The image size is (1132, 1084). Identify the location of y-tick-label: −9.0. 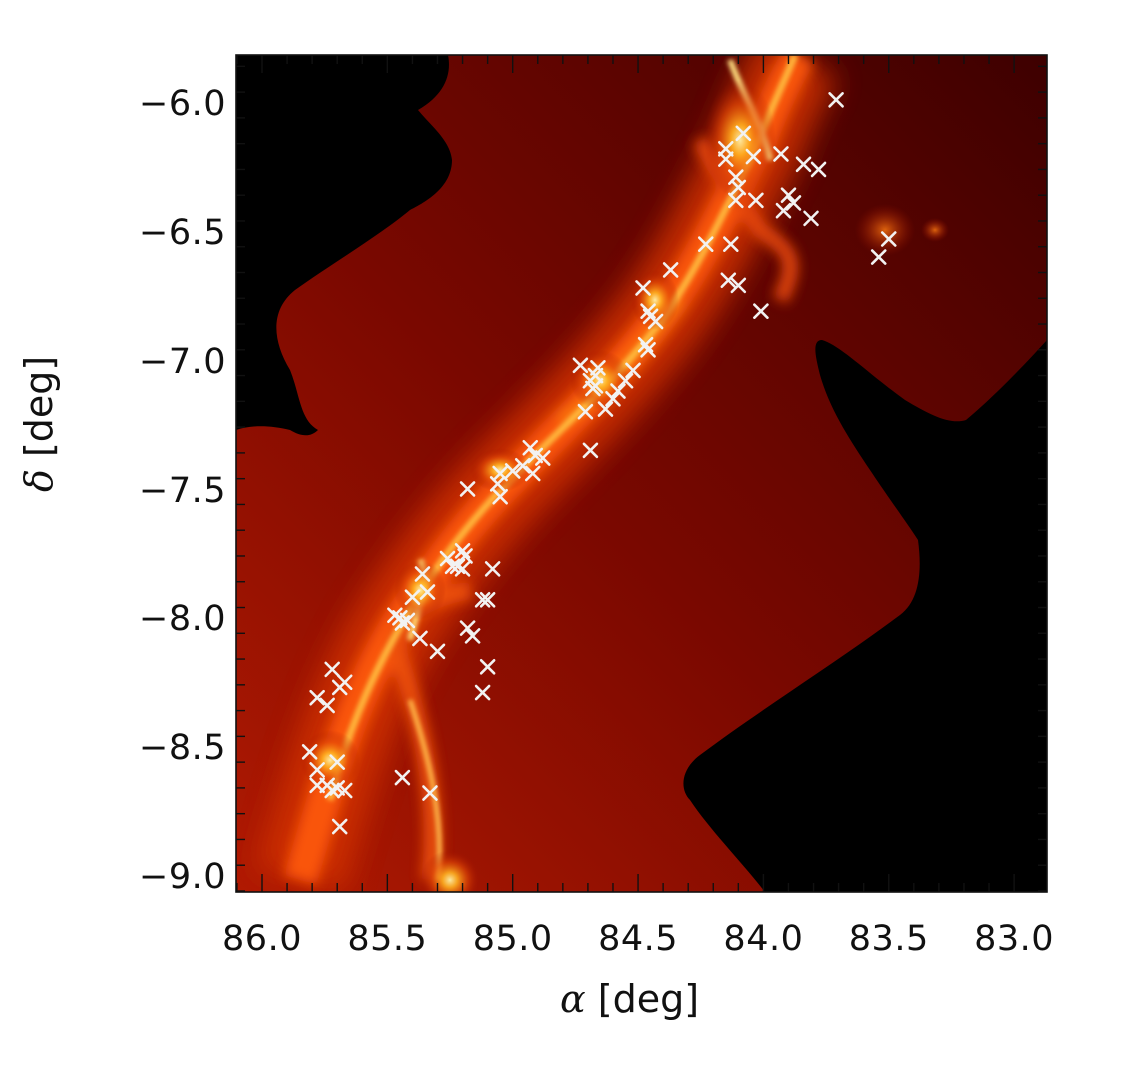
(182, 877).